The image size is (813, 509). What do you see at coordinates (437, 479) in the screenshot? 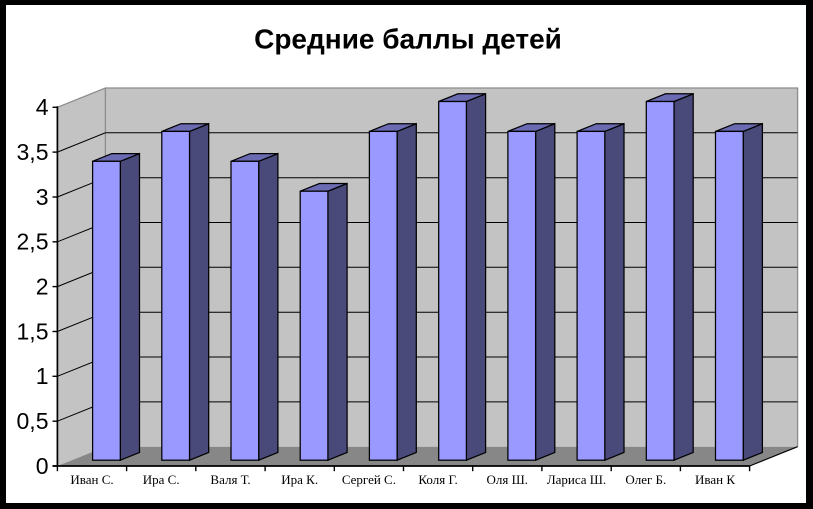
I see `svg-text: Коля Г.` at bounding box center [437, 479].